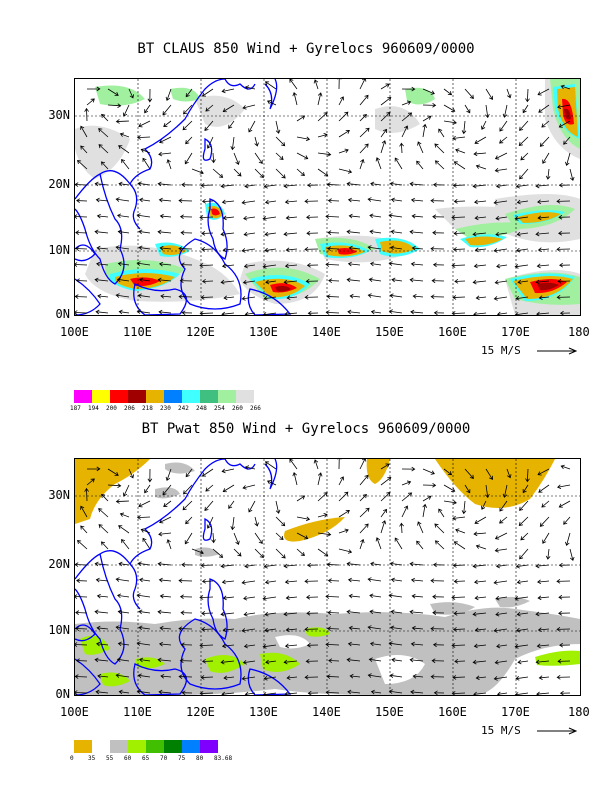  I want to click on lon-label-110e: 110E, so click(137, 332).